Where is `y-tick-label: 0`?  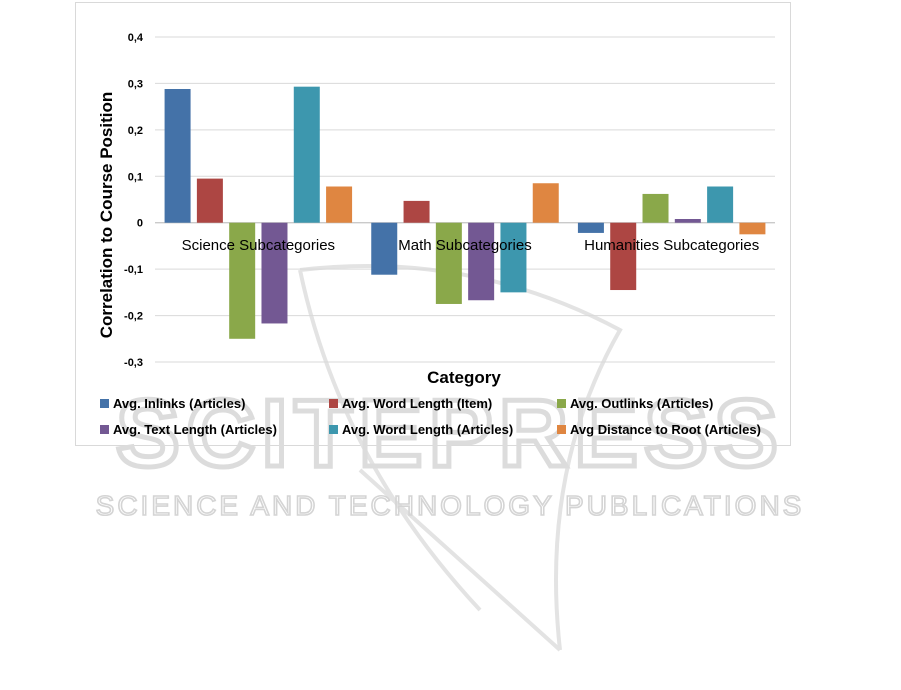 y-tick-label: 0 is located at coordinates (140, 224).